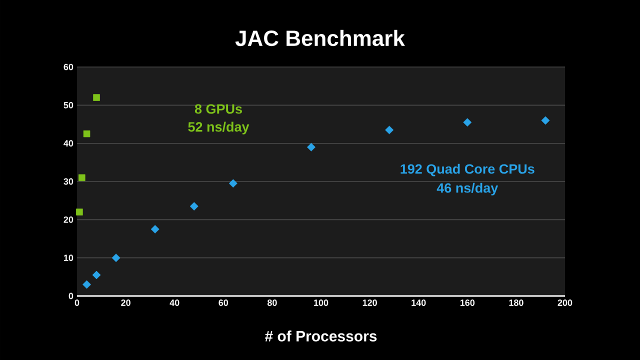 The image size is (640, 360). Describe the element at coordinates (219, 128) in the screenshot. I see `annotation: 52 ns/day` at that location.